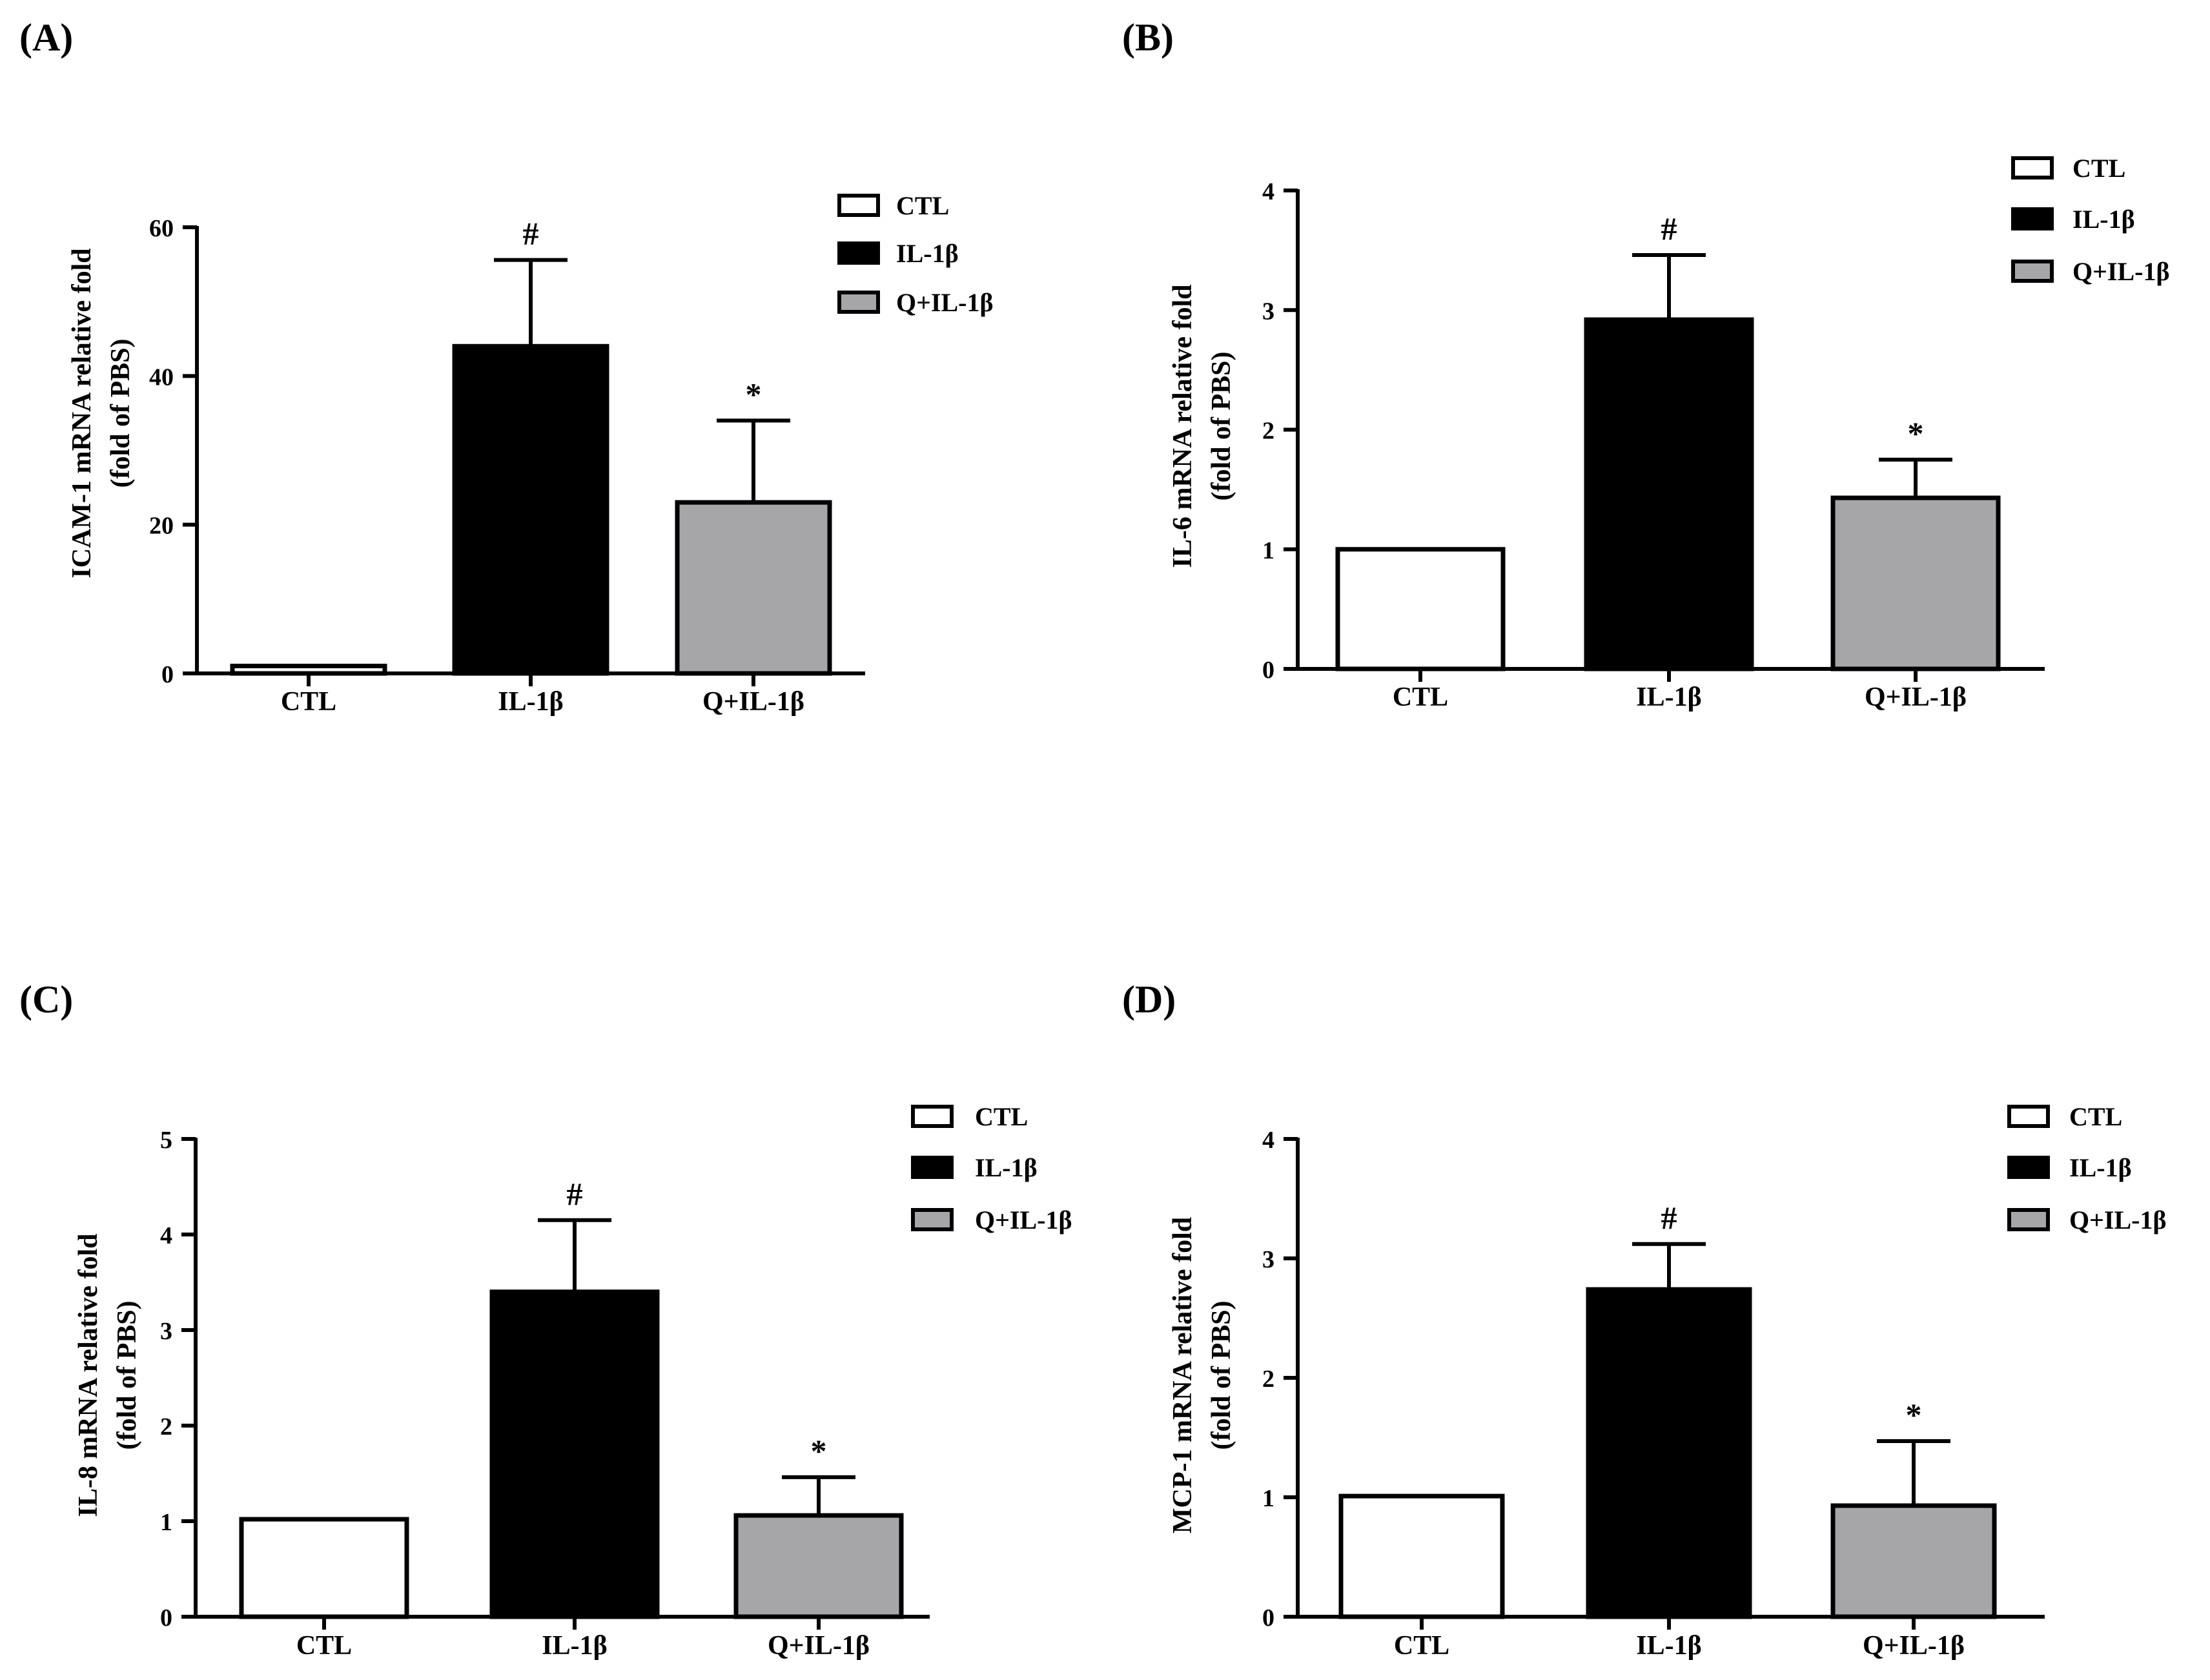  Describe the element at coordinates (859, 205) in the screenshot. I see `panel-a-legend-swatch-ctl` at that location.